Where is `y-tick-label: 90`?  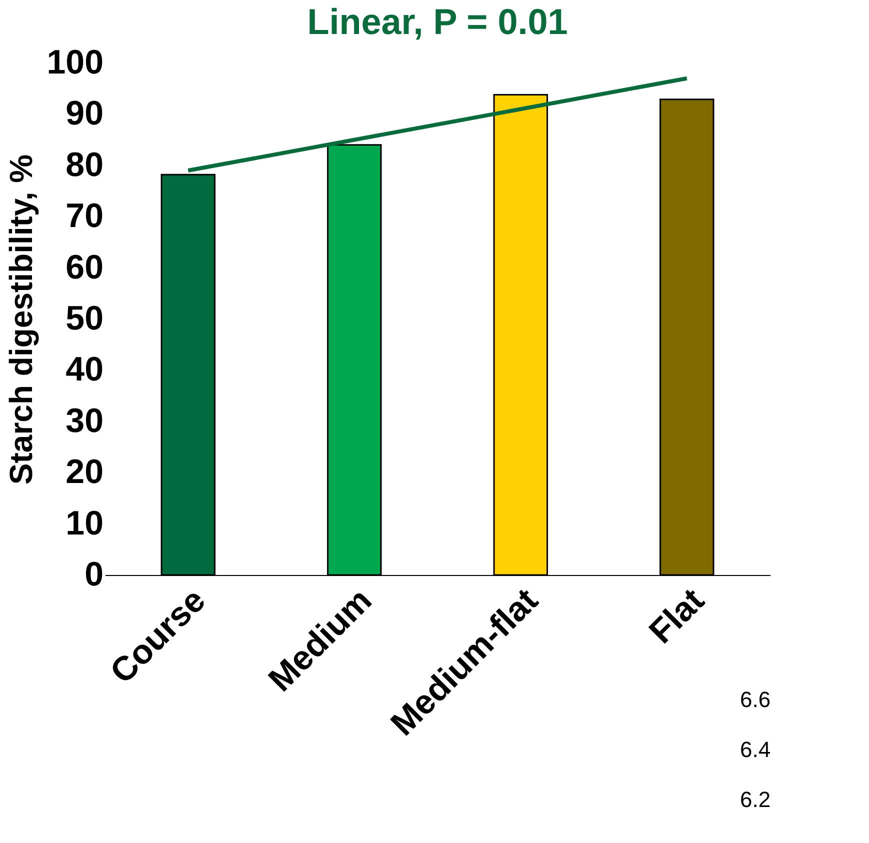
y-tick-label: 90 is located at coordinates (85, 113).